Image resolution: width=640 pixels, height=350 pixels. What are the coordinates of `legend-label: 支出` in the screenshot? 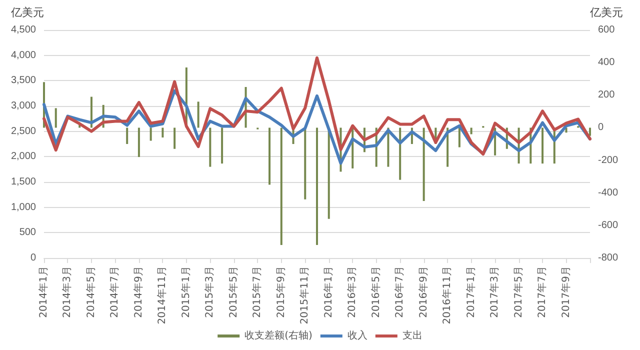 It's located at (412, 336).